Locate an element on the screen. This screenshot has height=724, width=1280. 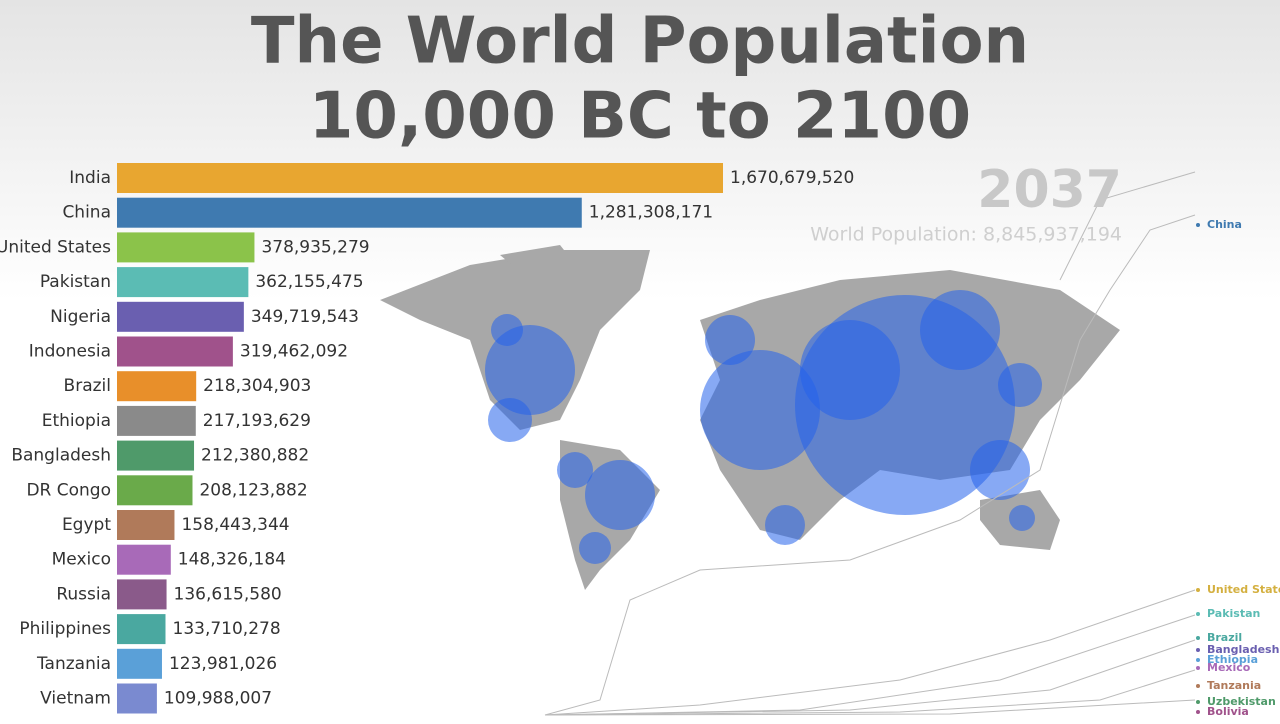
value-label: 1,281,308,171 is located at coordinates (651, 213).